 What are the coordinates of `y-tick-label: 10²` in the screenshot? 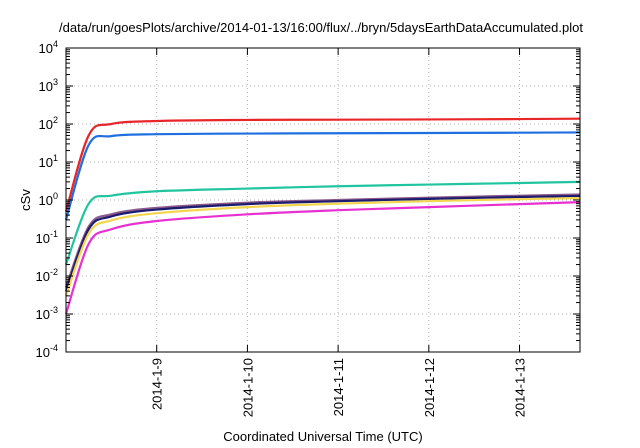 It's located at (48, 123).